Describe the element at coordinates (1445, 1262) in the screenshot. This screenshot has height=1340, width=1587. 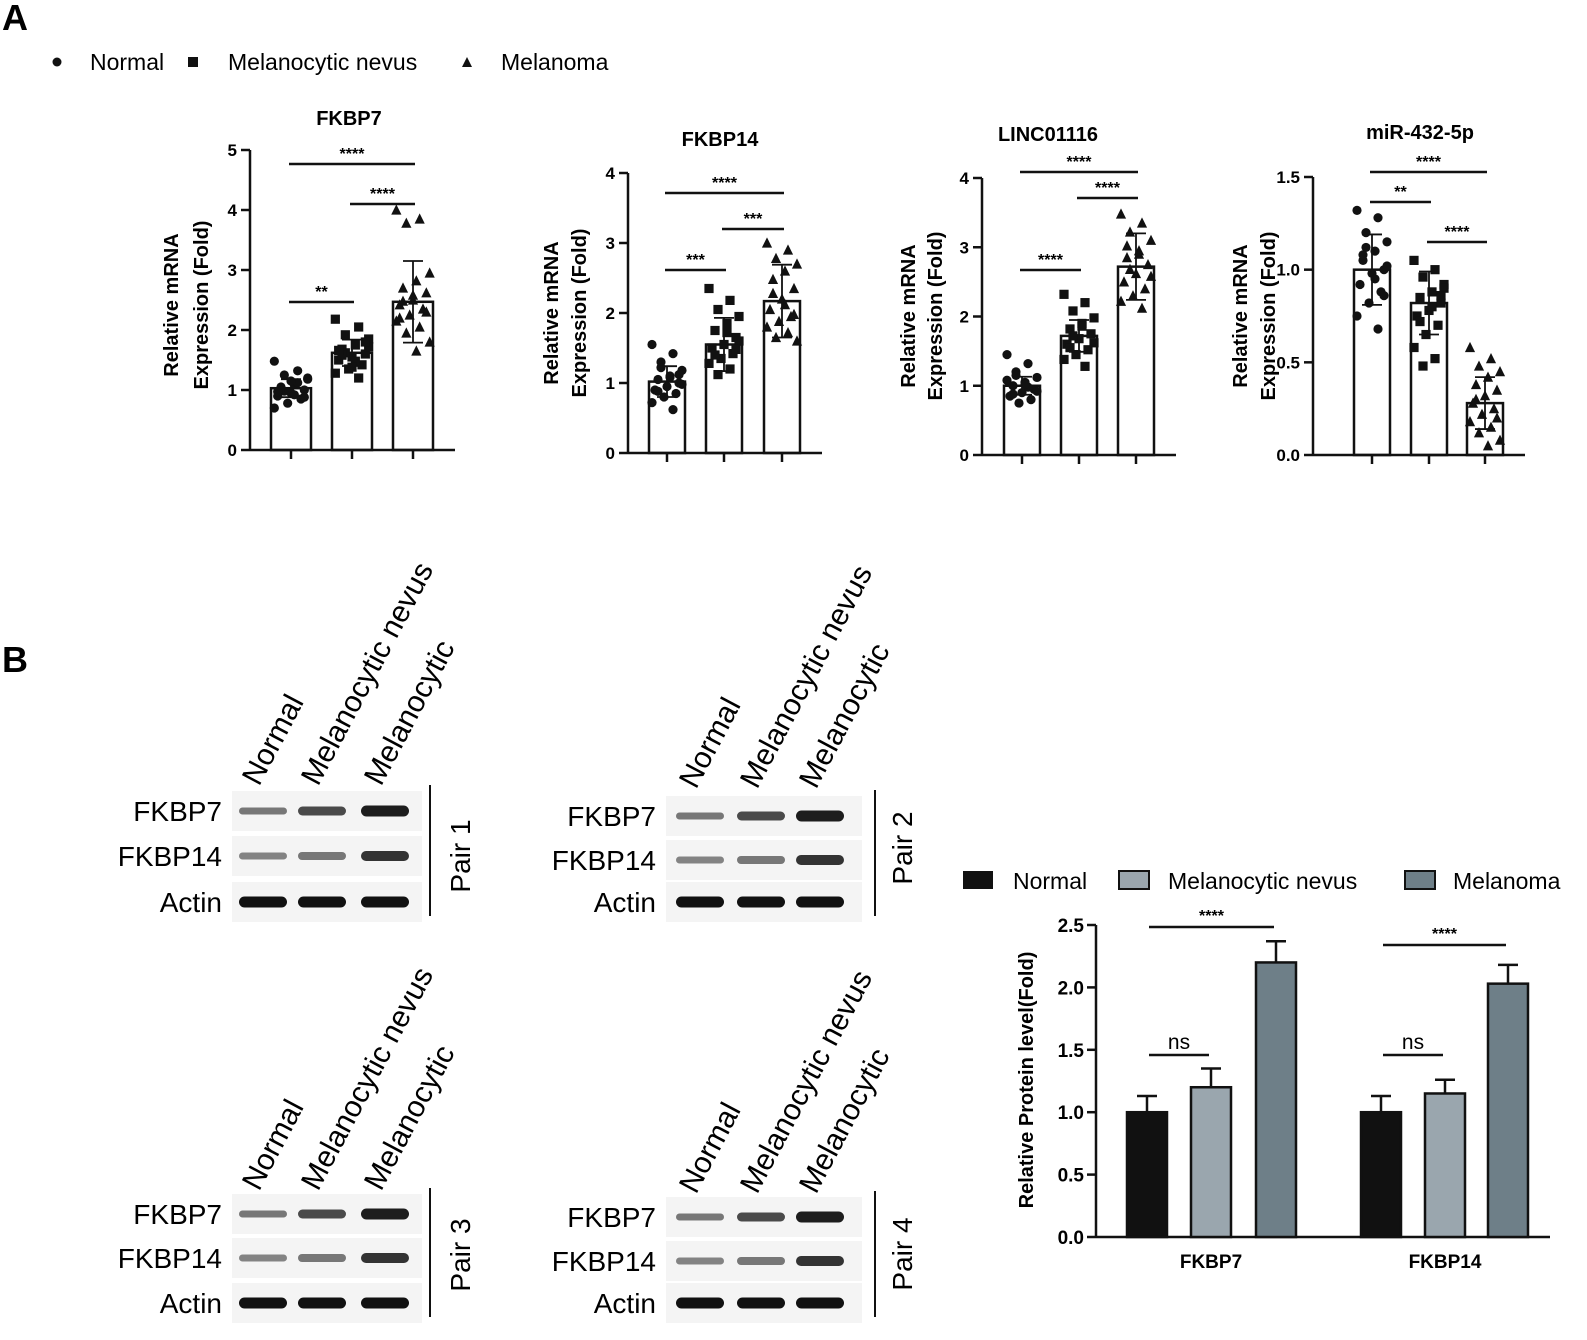
I see `x-category-label: FKBP14` at that location.